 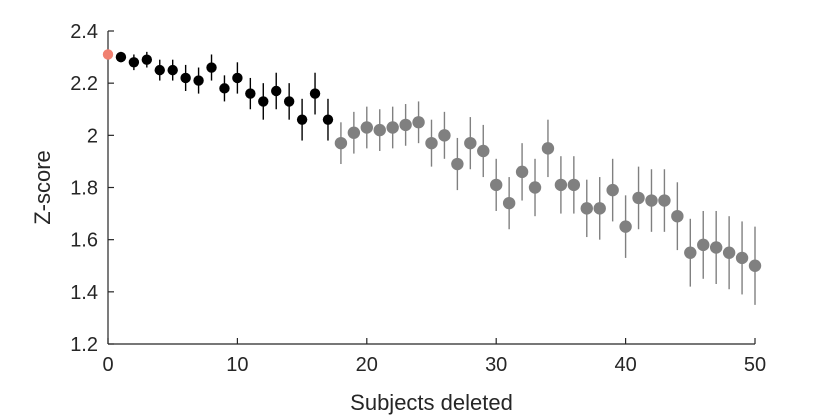 I want to click on x-tick-label: 40, so click(x=625, y=365).